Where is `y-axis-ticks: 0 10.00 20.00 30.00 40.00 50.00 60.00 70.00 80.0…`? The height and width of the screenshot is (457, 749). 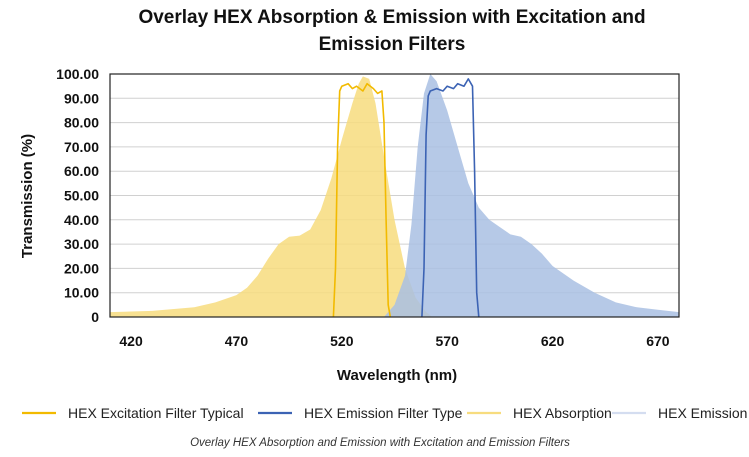 y-axis-ticks: 0 10.00 20.00 30.00 40.00 50.00 60.00 70.00 80.0… is located at coordinates (77, 195).